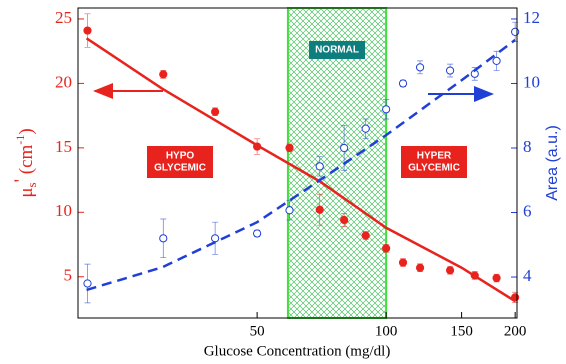 This screenshot has height=364, width=566. What do you see at coordinates (31, 184) in the screenshot?
I see `y-label-part: s` at bounding box center [31, 184].